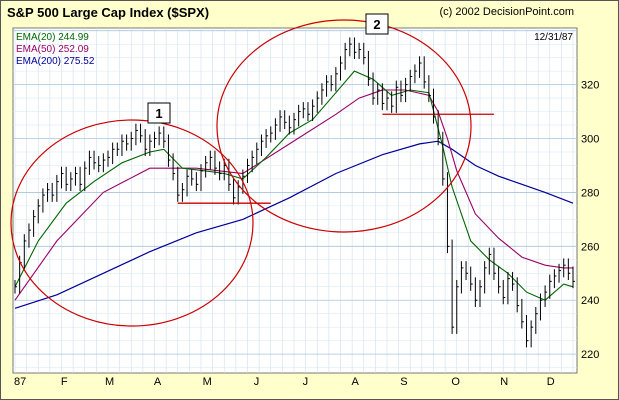 The height and width of the screenshot is (400, 619). I want to click on x-tick-label: S, so click(403, 382).